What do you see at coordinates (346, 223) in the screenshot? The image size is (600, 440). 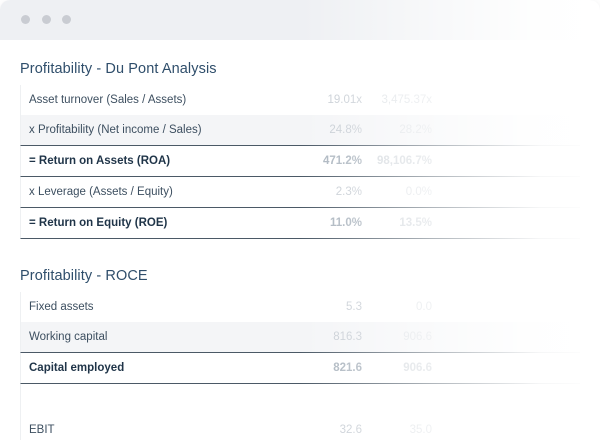 I see `row-value-1: 11.0%` at bounding box center [346, 223].